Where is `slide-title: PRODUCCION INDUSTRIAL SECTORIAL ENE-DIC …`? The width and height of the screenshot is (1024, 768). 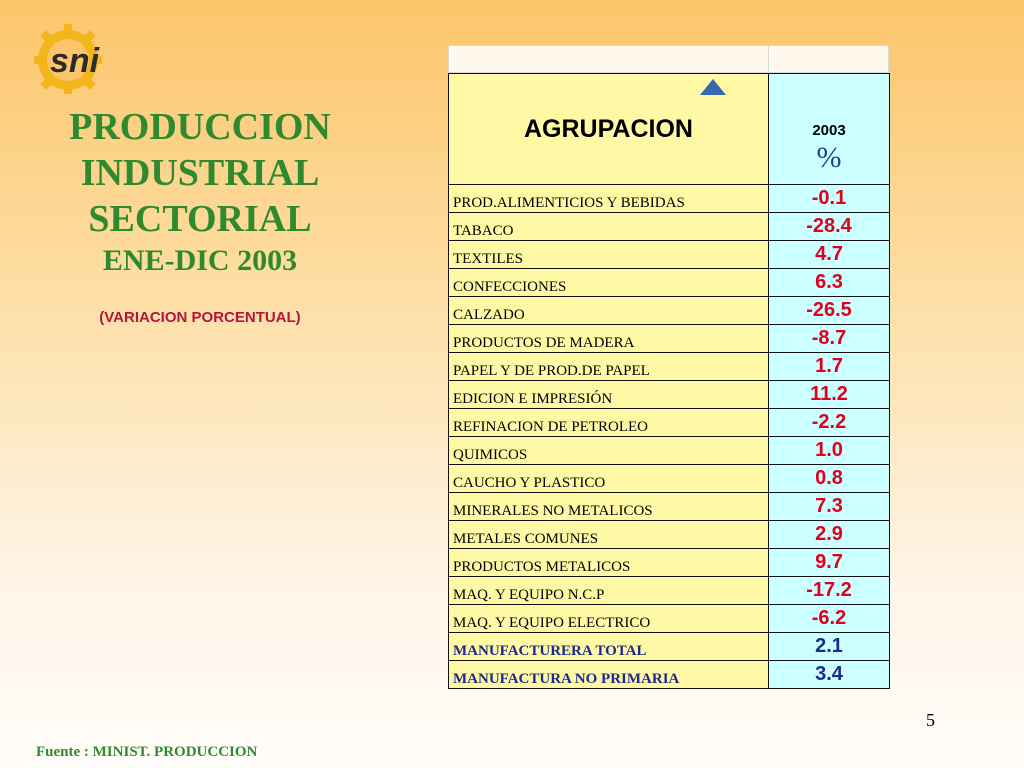
slide-title: PRODUCCION INDUSTRIAL SECTORIAL ENE-DIC … is located at coordinates (200, 191).